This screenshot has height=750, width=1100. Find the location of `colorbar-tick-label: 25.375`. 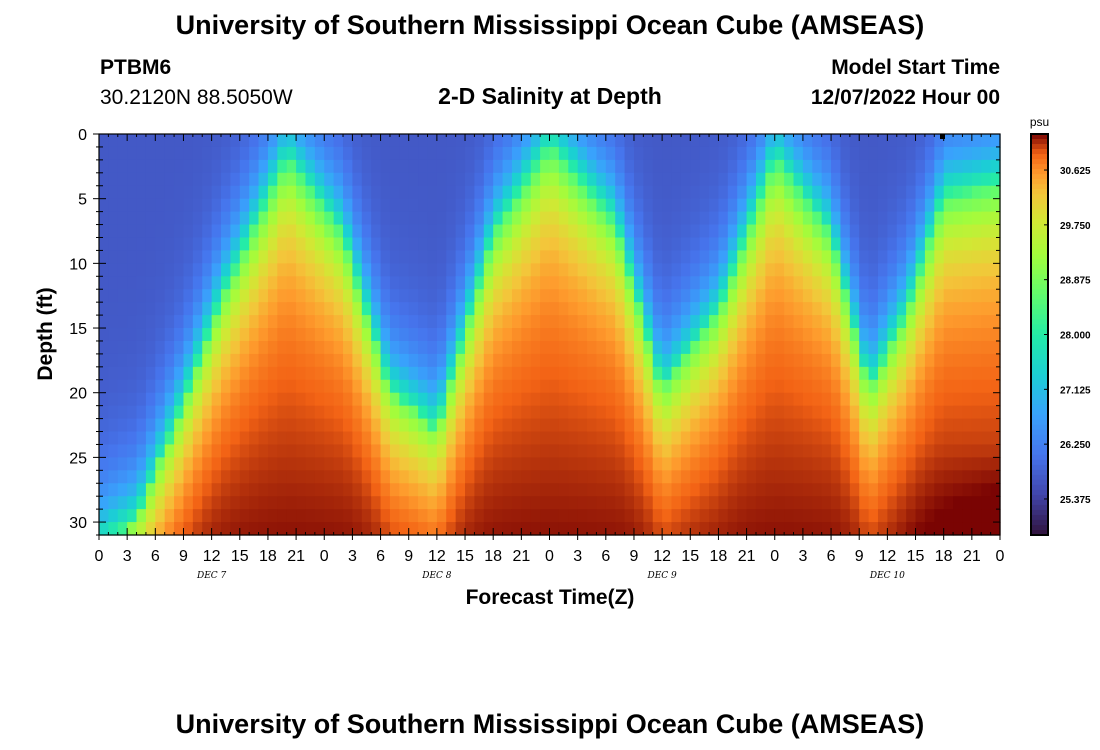

colorbar-tick-label: 25.375 is located at coordinates (1075, 500).